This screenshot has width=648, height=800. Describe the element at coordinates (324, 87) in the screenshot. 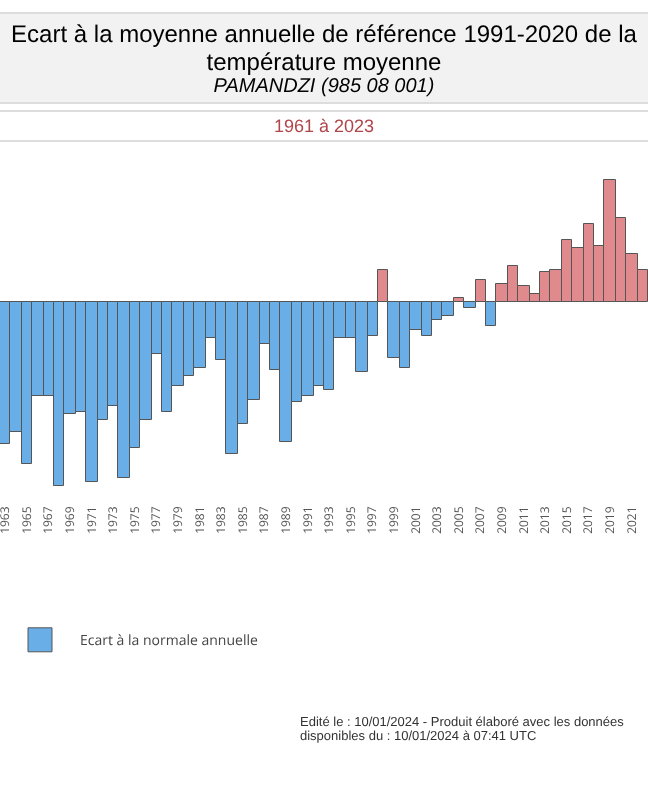

I see `chart-subtitle: PAMANDZI (985 08 001)` at that location.